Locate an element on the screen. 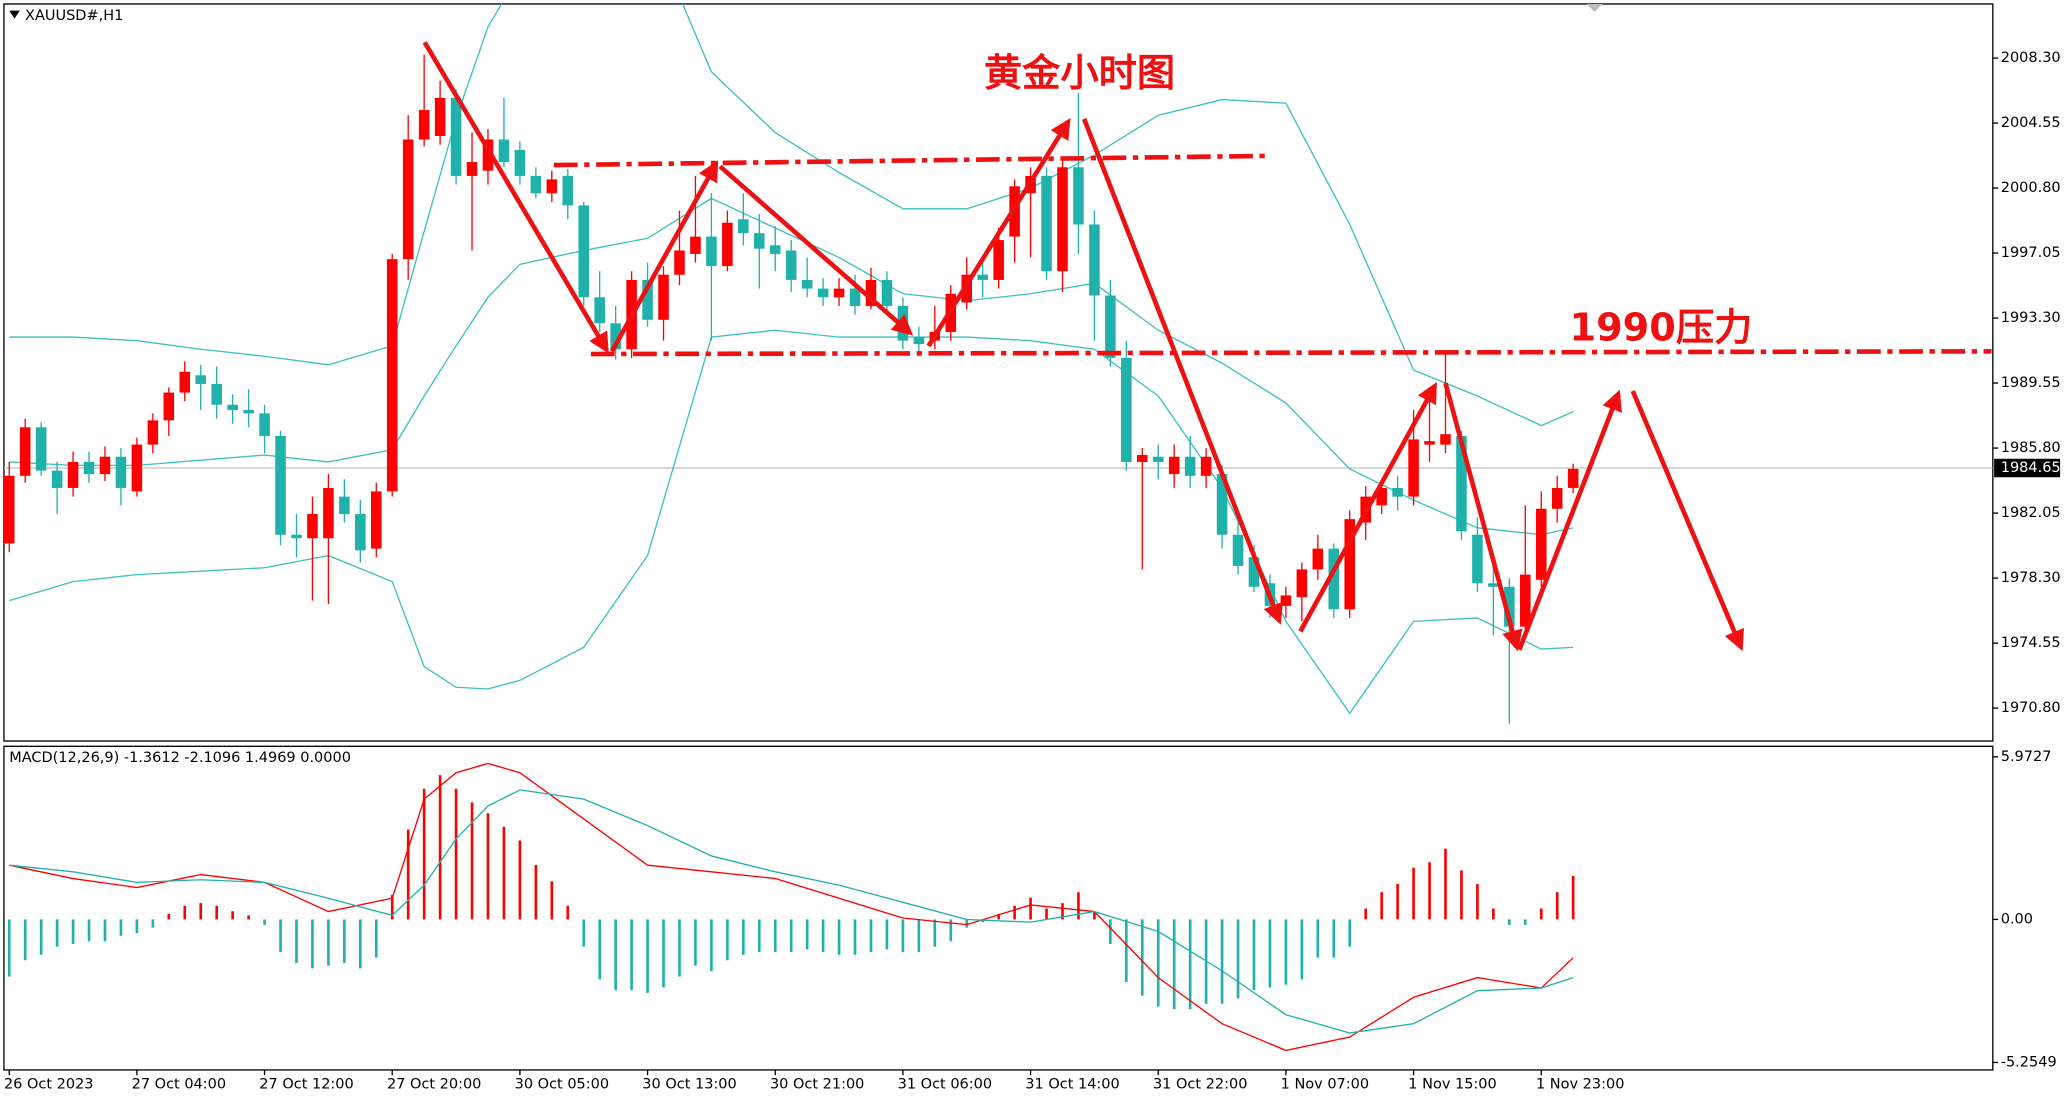 This screenshot has height=1099, width=2068. x-tick-label: 27 Oct 12:00 is located at coordinates (306, 1084).